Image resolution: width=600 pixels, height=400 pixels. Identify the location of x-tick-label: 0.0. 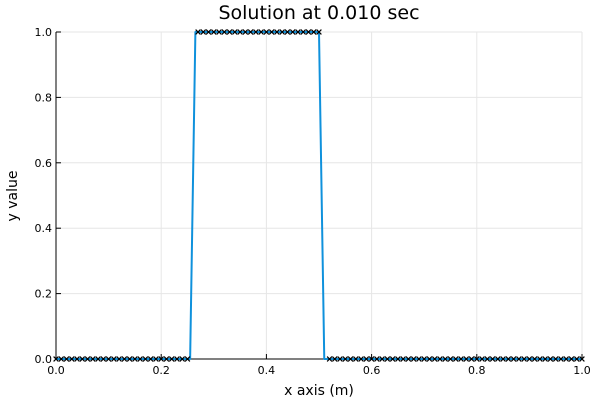
(56, 370).